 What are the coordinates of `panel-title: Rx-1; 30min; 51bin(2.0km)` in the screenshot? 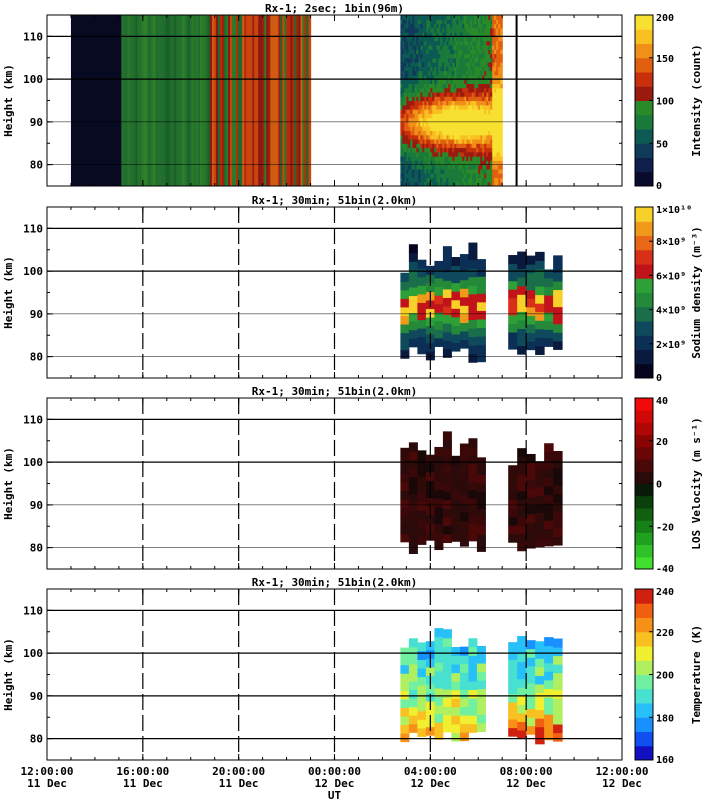 It's located at (335, 391).